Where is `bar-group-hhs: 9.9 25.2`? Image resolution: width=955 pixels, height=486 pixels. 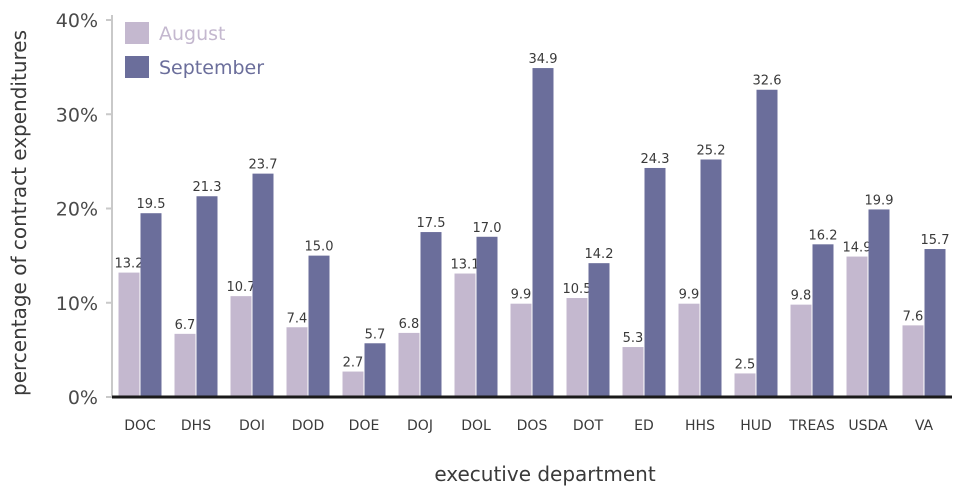 bar-group-hhs: 9.9 25.2 is located at coordinates (702, 270).